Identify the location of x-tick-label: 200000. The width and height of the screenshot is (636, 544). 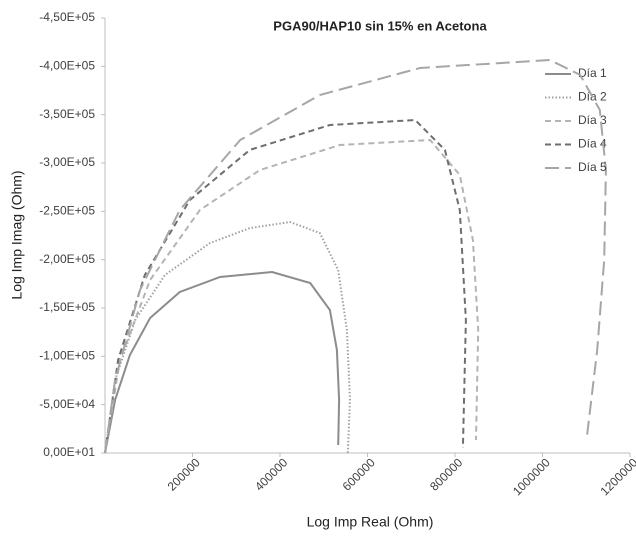
(184, 474).